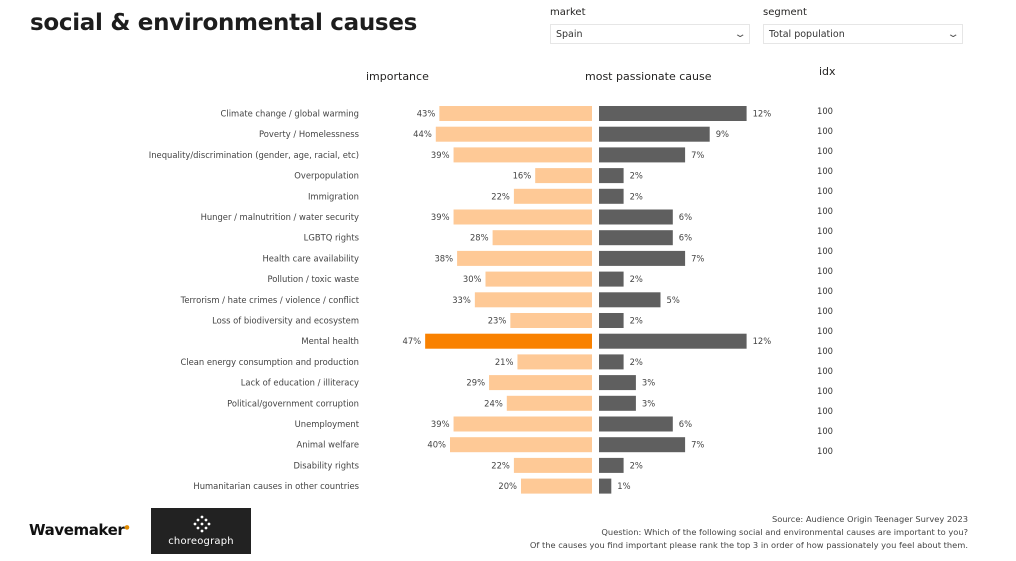  What do you see at coordinates (497, 321) in the screenshot?
I see `importance-value-label: 23%` at bounding box center [497, 321].